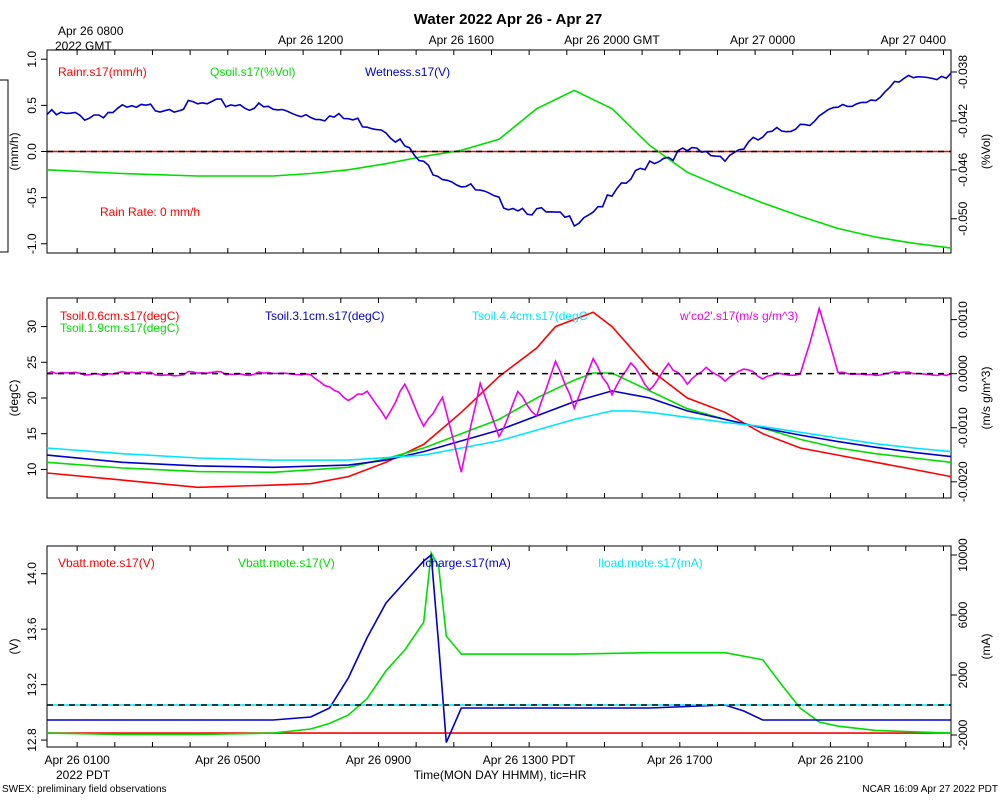 The image size is (1000, 800). What do you see at coordinates (407, 72) in the screenshot?
I see `legend-entry: Wetness.s17(V)` at bounding box center [407, 72].